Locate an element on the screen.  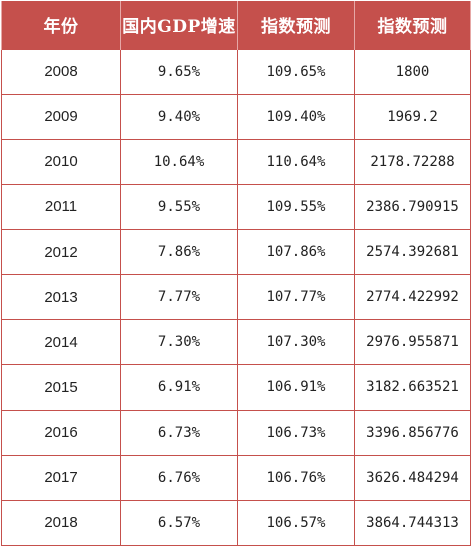
index-percent-cell: 106.91% is located at coordinates (296, 387).